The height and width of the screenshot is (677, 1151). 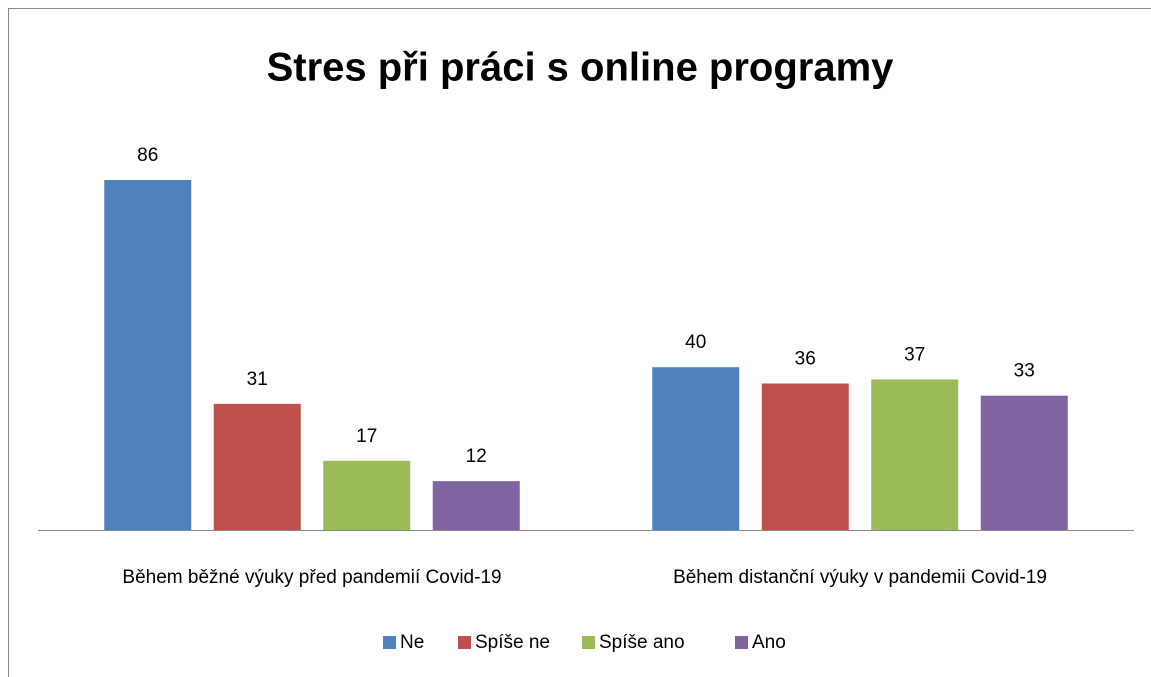 I want to click on data-label: 12, so click(x=476, y=456).